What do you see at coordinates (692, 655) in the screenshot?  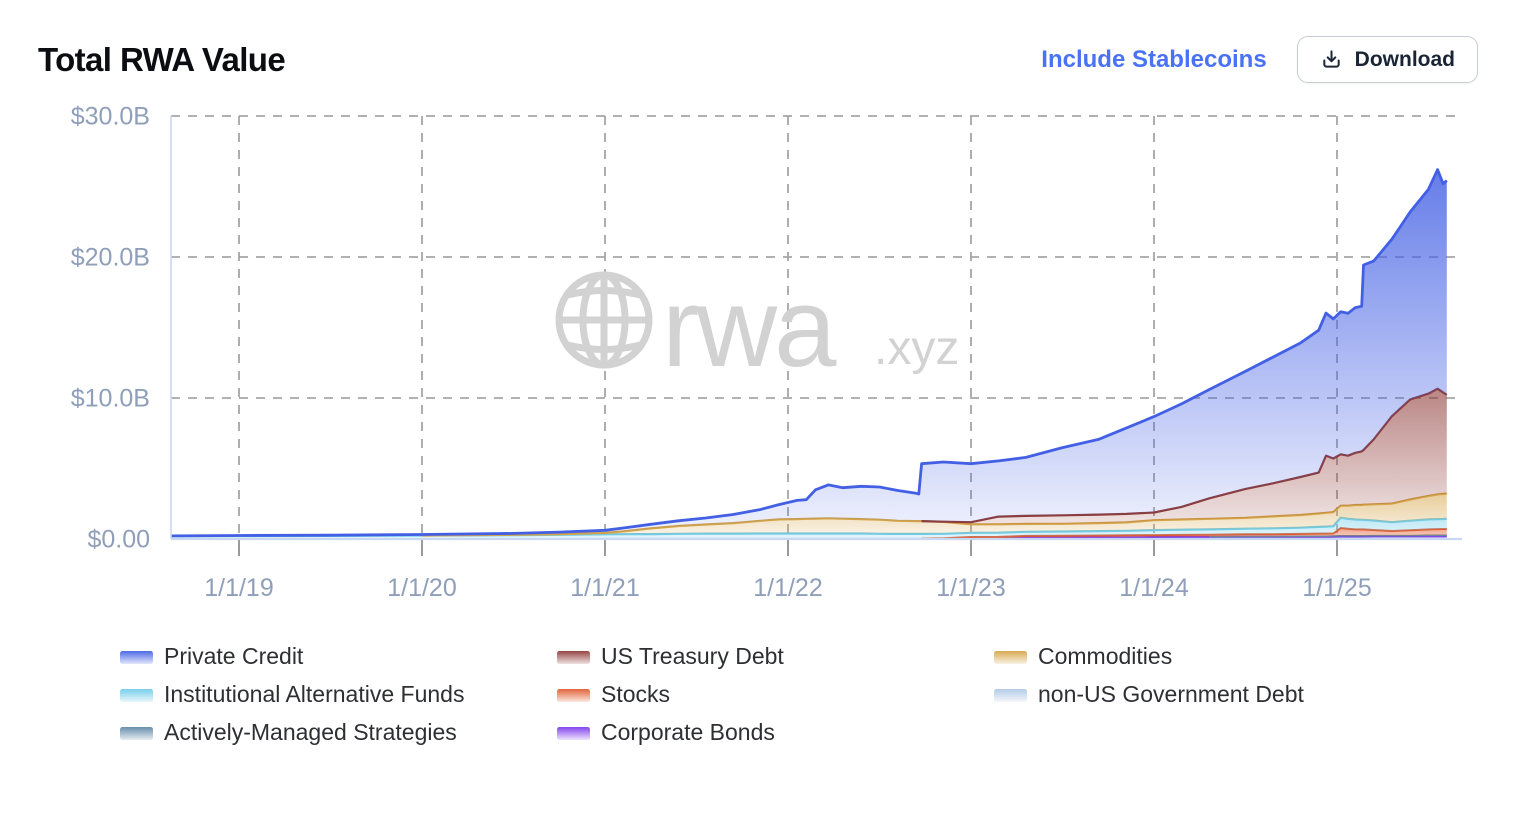 I see `legend-label: US Treasury Debt` at bounding box center [692, 655].